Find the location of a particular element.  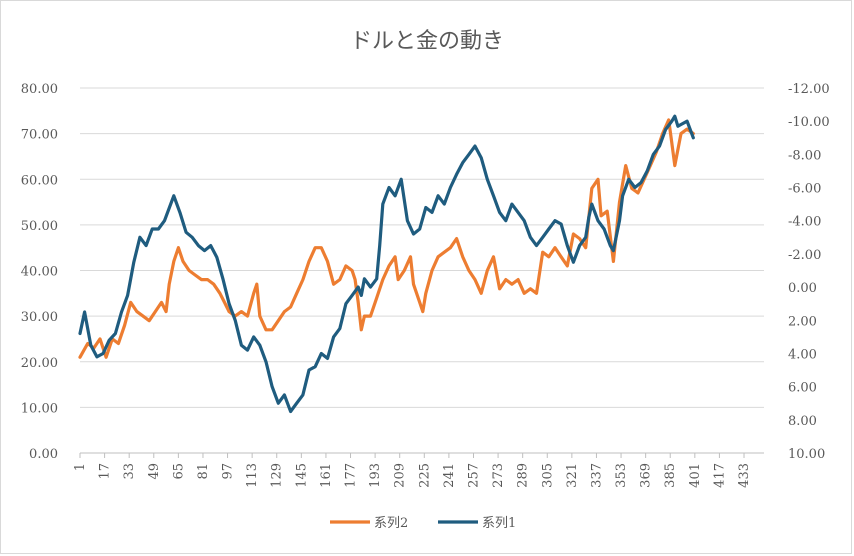

x-tick-label: 17 is located at coordinates (105, 471).